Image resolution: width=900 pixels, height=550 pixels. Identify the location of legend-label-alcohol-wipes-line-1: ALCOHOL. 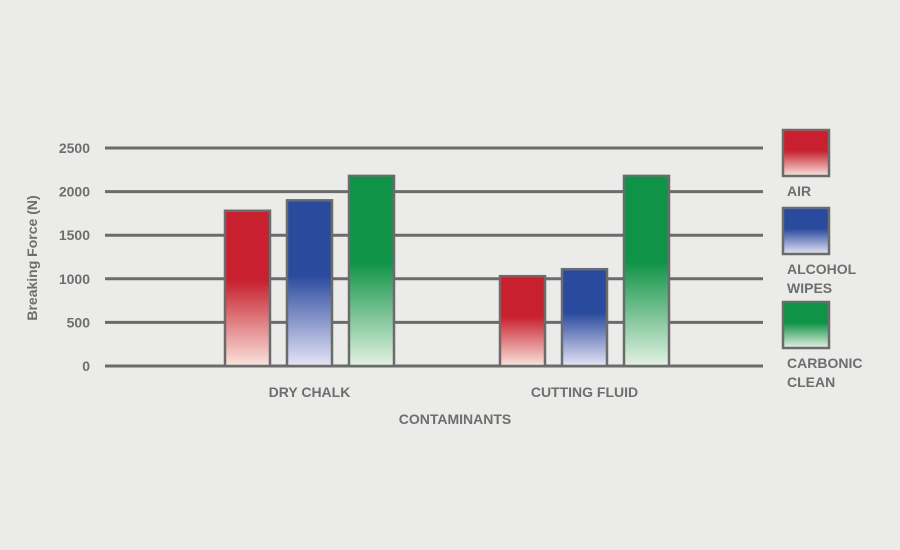
(822, 269).